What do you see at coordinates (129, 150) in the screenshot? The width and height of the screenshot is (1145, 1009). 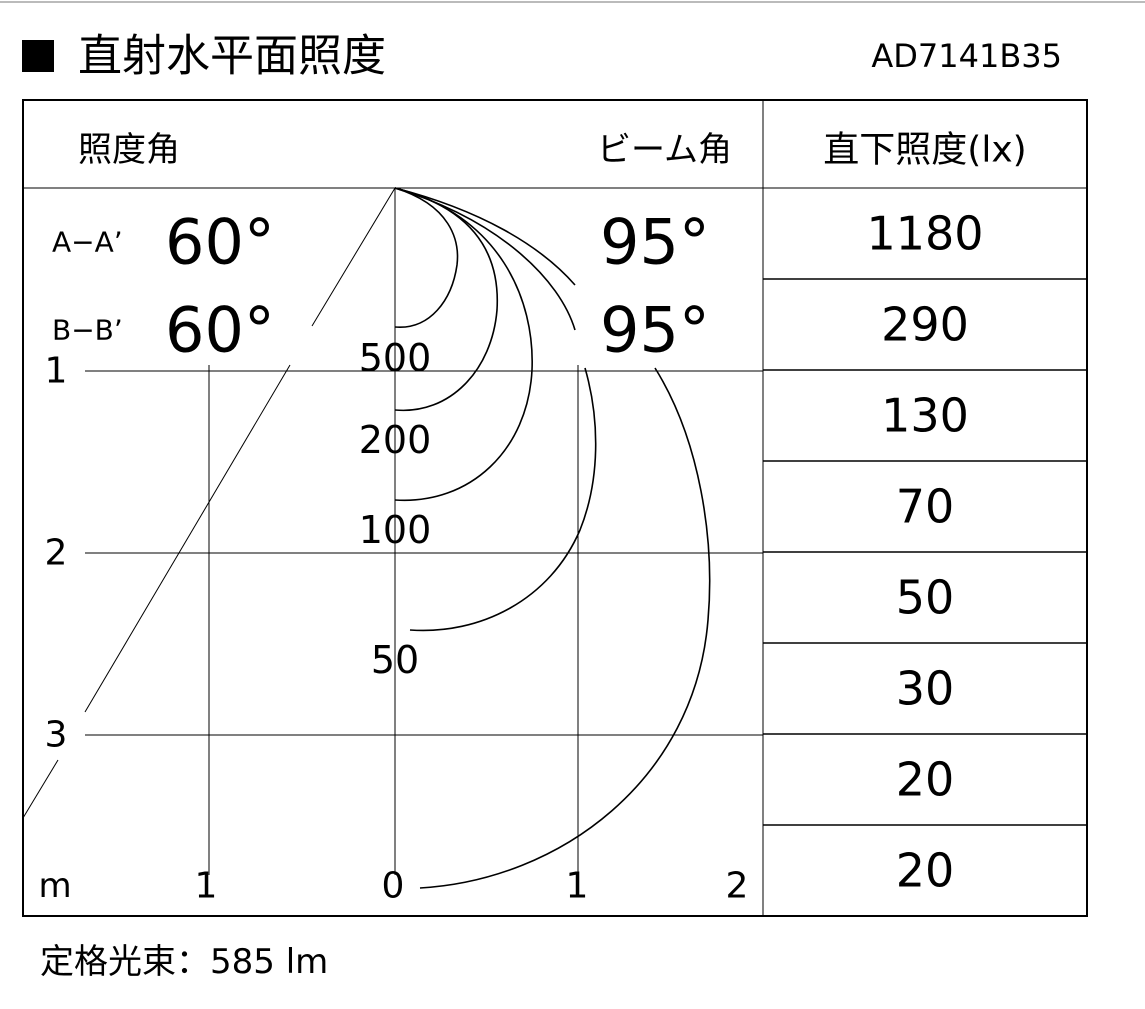 I see `header-cell: 照度角` at bounding box center [129, 150].